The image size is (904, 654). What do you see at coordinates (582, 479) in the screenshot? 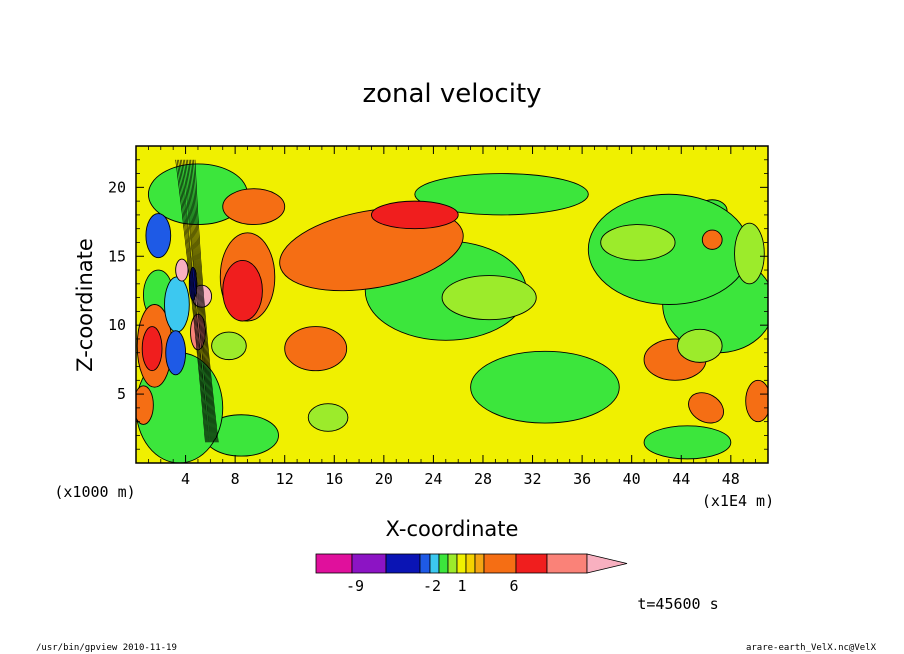
I see `x-tick-label: 36` at bounding box center [582, 479].